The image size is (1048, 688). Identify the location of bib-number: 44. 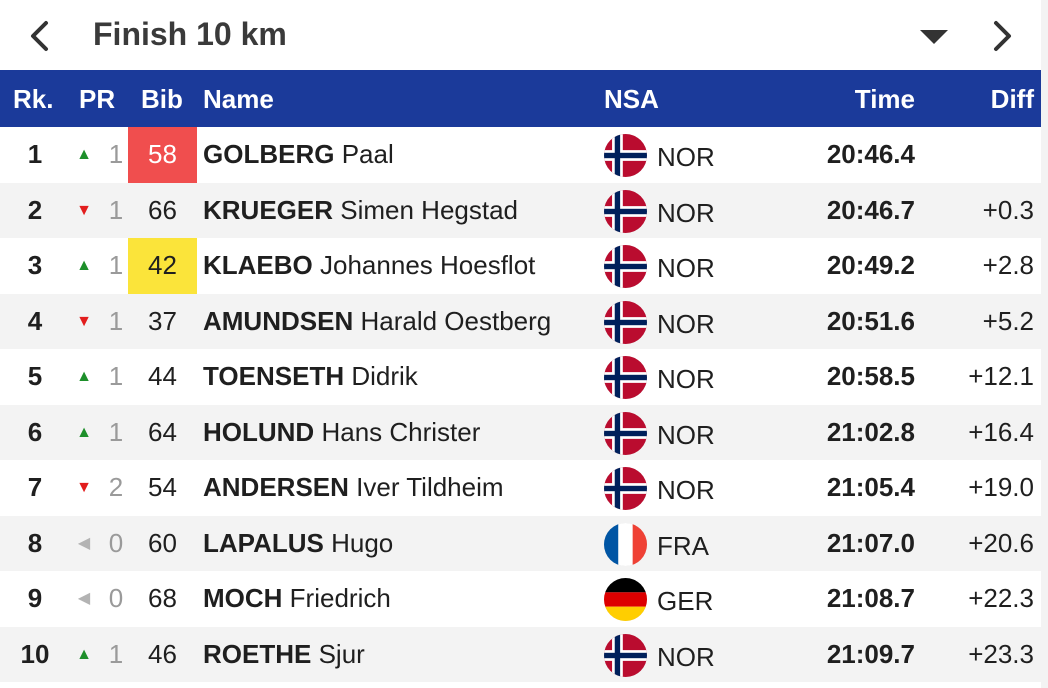
(162, 376).